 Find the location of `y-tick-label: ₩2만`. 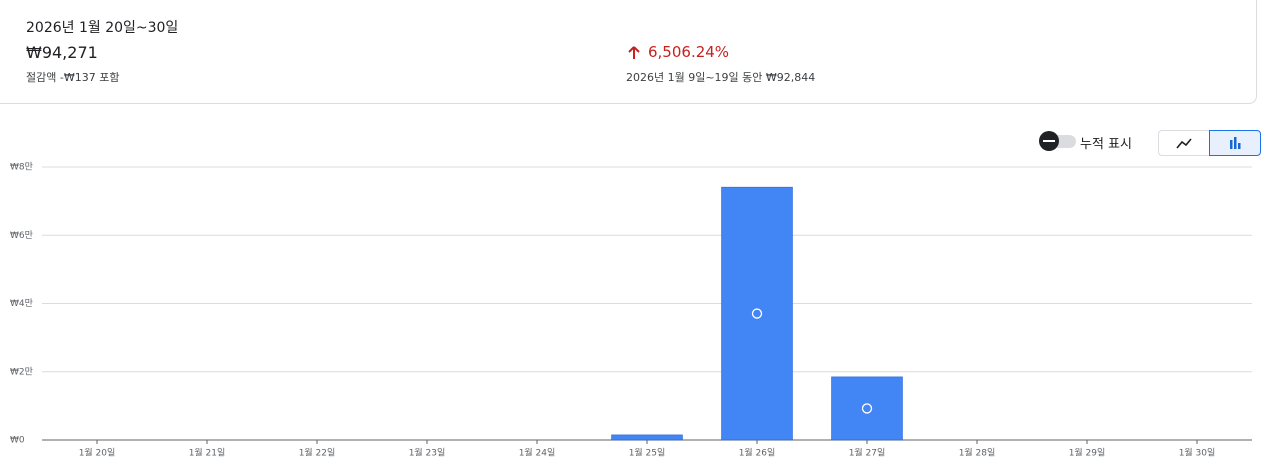

y-tick-label: ₩2만 is located at coordinates (21, 371).